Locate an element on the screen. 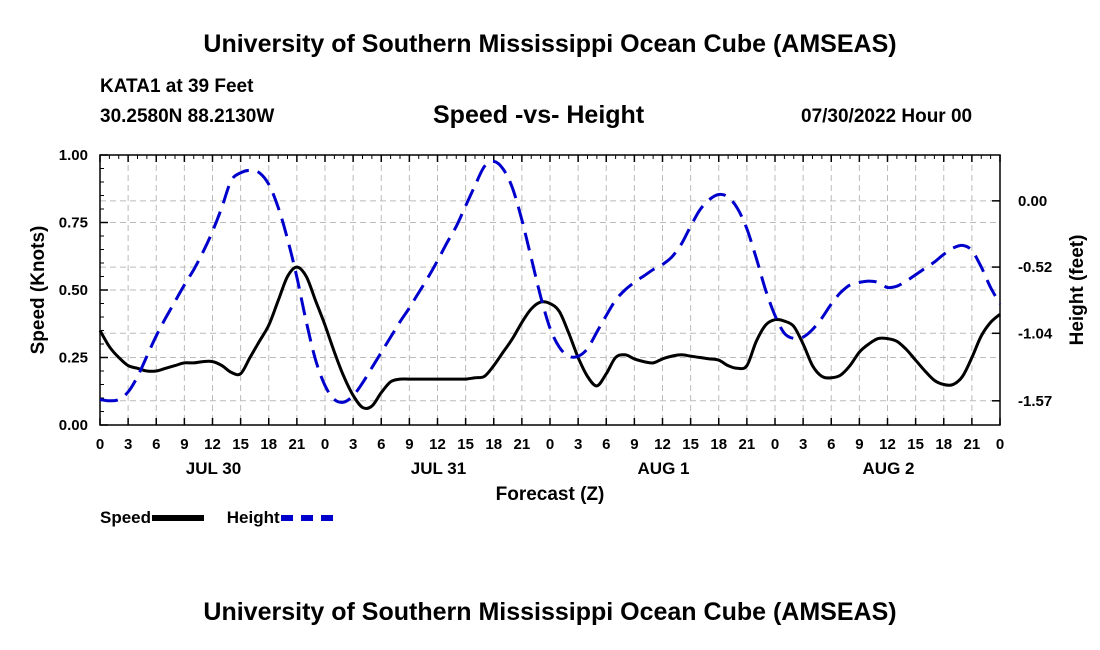  y-left-tick-label: 0.25 is located at coordinates (73, 358).